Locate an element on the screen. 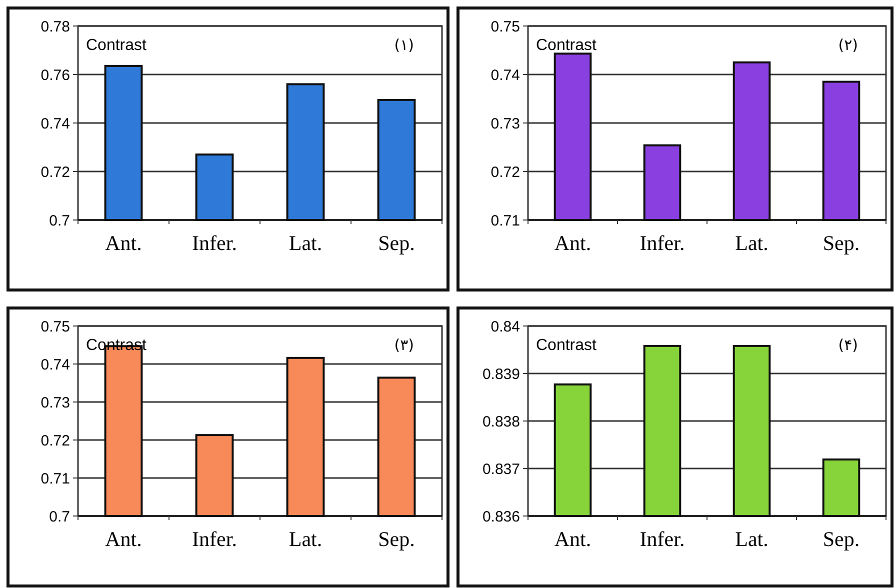 This screenshot has width=896, height=588. y-tick-label: 0.84 is located at coordinates (505, 327).